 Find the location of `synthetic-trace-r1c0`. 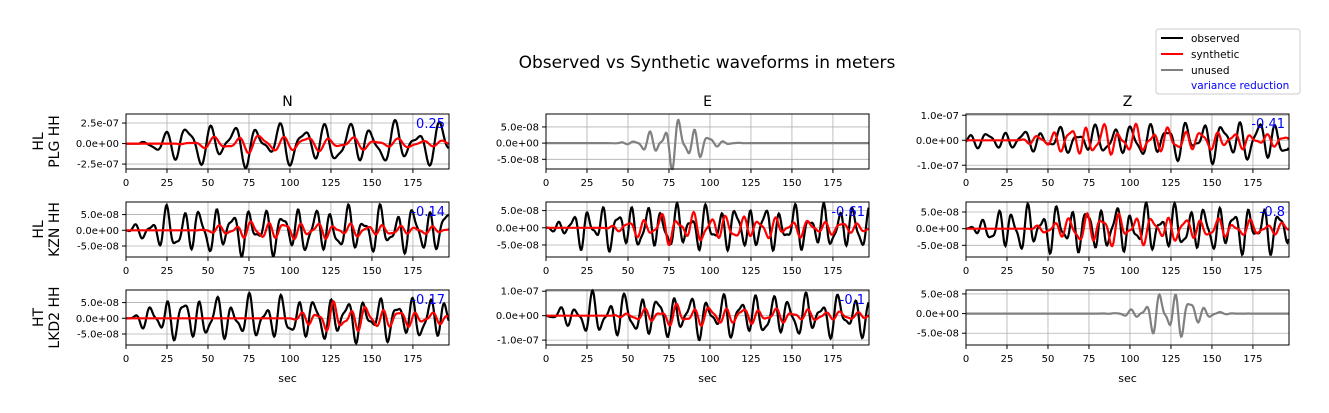

synthetic-trace-r1c0 is located at coordinates (288, 230).